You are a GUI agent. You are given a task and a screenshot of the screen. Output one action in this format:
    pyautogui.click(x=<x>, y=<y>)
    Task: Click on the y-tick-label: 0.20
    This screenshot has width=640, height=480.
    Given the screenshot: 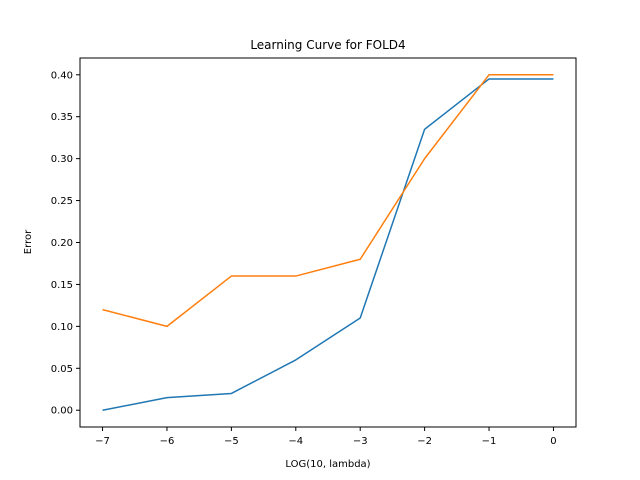 What is the action you would take?
    pyautogui.click(x=62, y=243)
    